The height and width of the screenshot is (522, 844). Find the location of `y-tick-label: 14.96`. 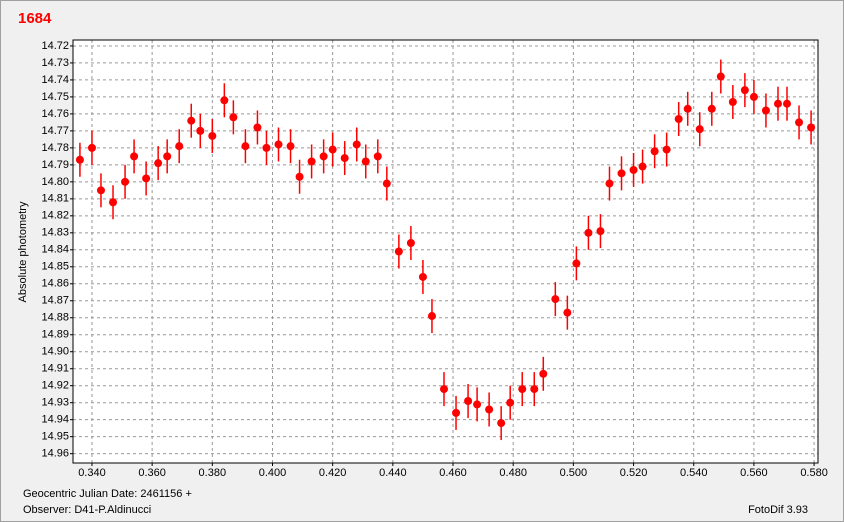

y-tick-label: 14.96 is located at coordinates (55, 454).